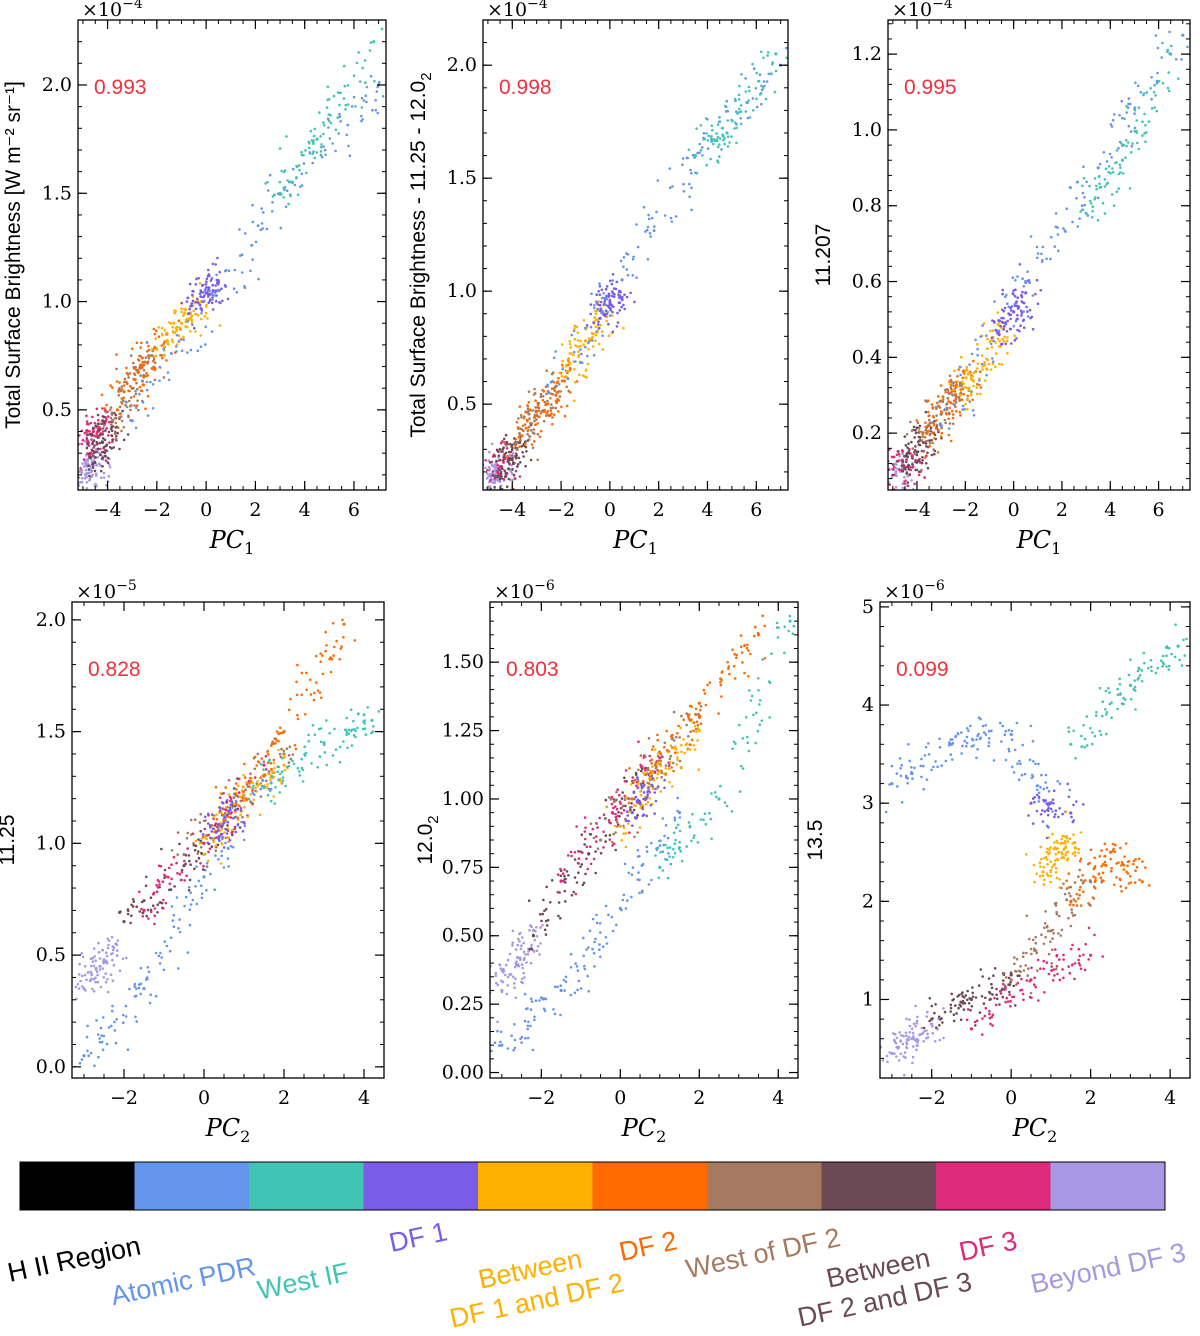 Image resolution: width=1200 pixels, height=1336 pixels. Describe the element at coordinates (124, 1098) in the screenshot. I see `x-tick-label: −2` at that location.